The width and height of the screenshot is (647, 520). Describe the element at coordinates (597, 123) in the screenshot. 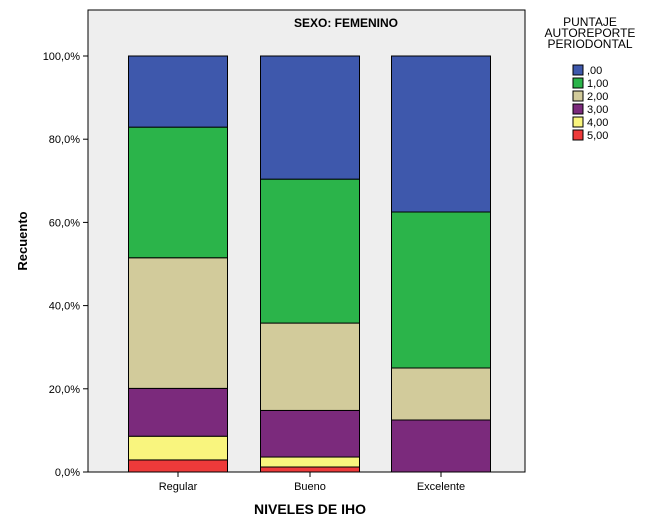

I see `legend-label: 4,00` at that location.